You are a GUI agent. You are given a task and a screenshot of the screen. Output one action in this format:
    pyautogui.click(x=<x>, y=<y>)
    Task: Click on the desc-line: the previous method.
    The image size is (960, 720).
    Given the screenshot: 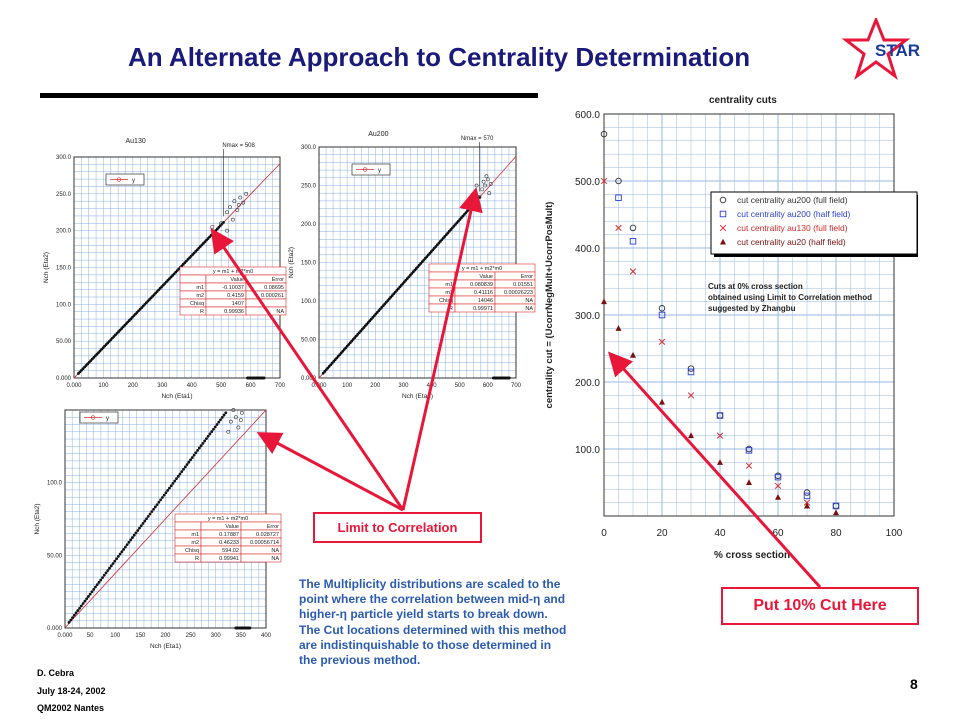 What is the action you would take?
    pyautogui.click(x=360, y=660)
    